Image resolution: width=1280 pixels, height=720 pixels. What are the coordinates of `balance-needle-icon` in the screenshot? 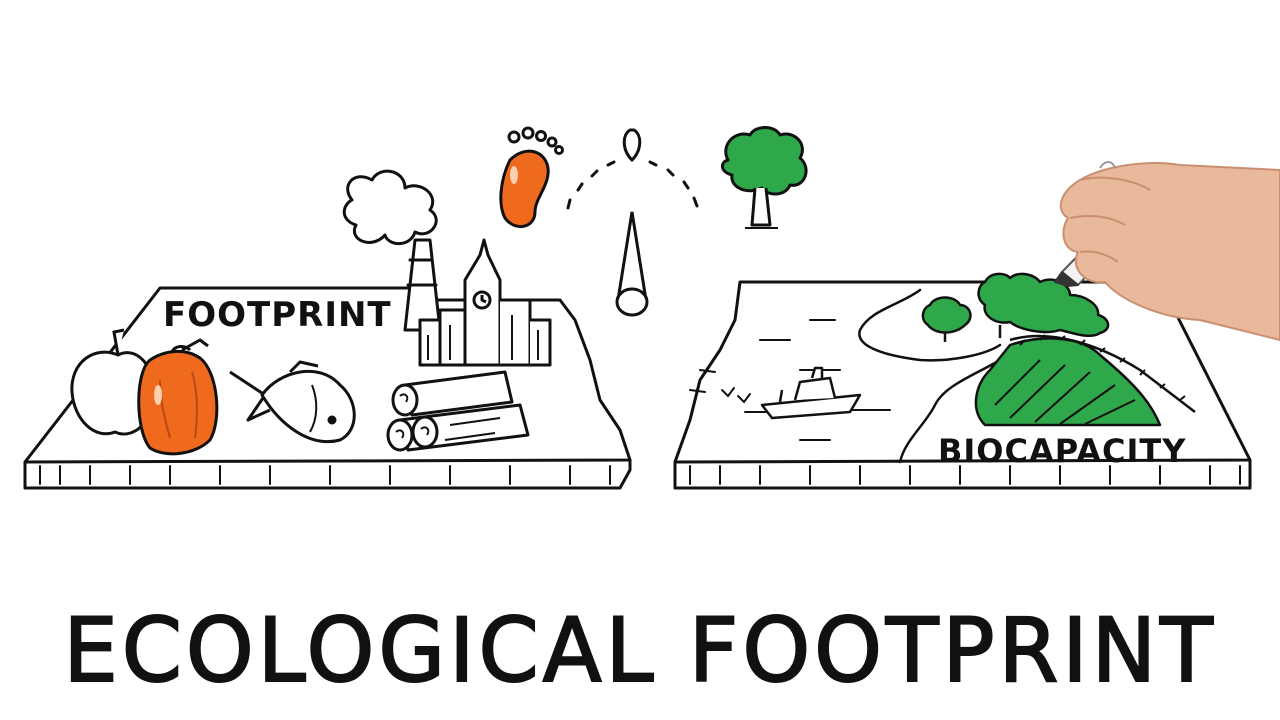 It's located at (632, 222).